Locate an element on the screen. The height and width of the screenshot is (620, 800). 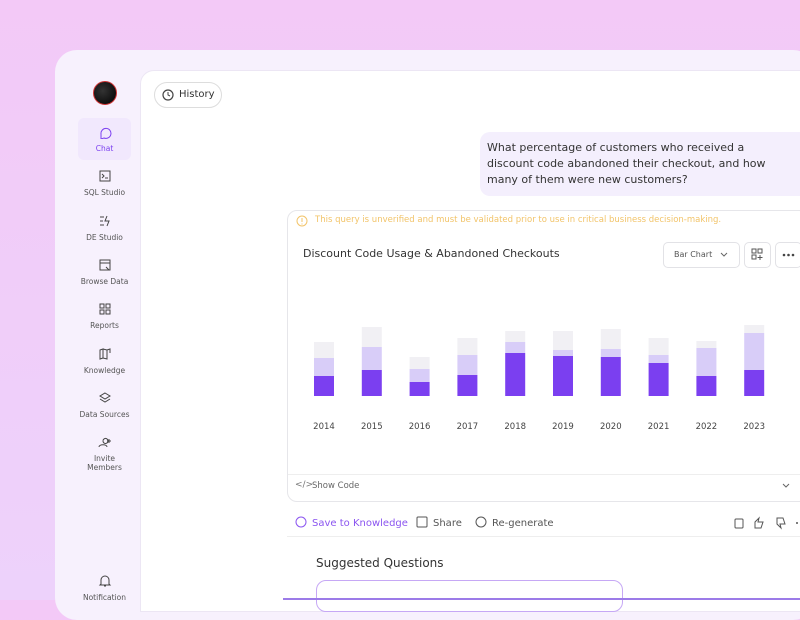
avatar is located at coordinates (105, 93).